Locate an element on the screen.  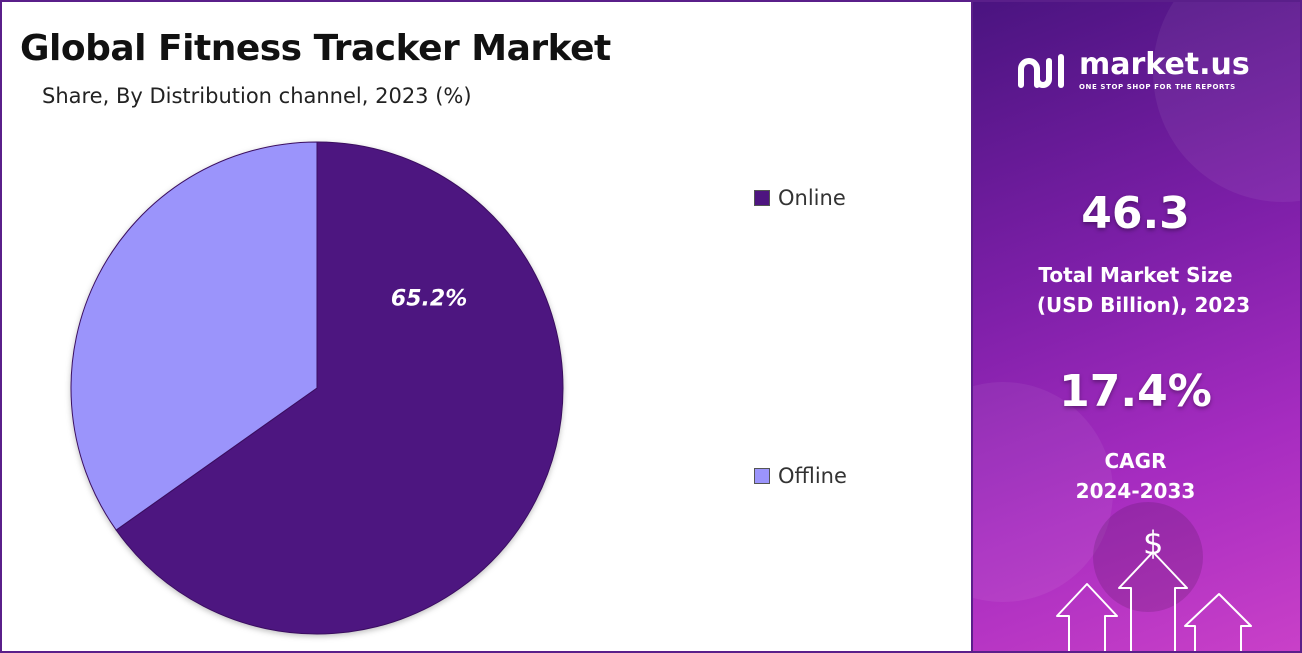
brand-name: market.us is located at coordinates (1164, 64).